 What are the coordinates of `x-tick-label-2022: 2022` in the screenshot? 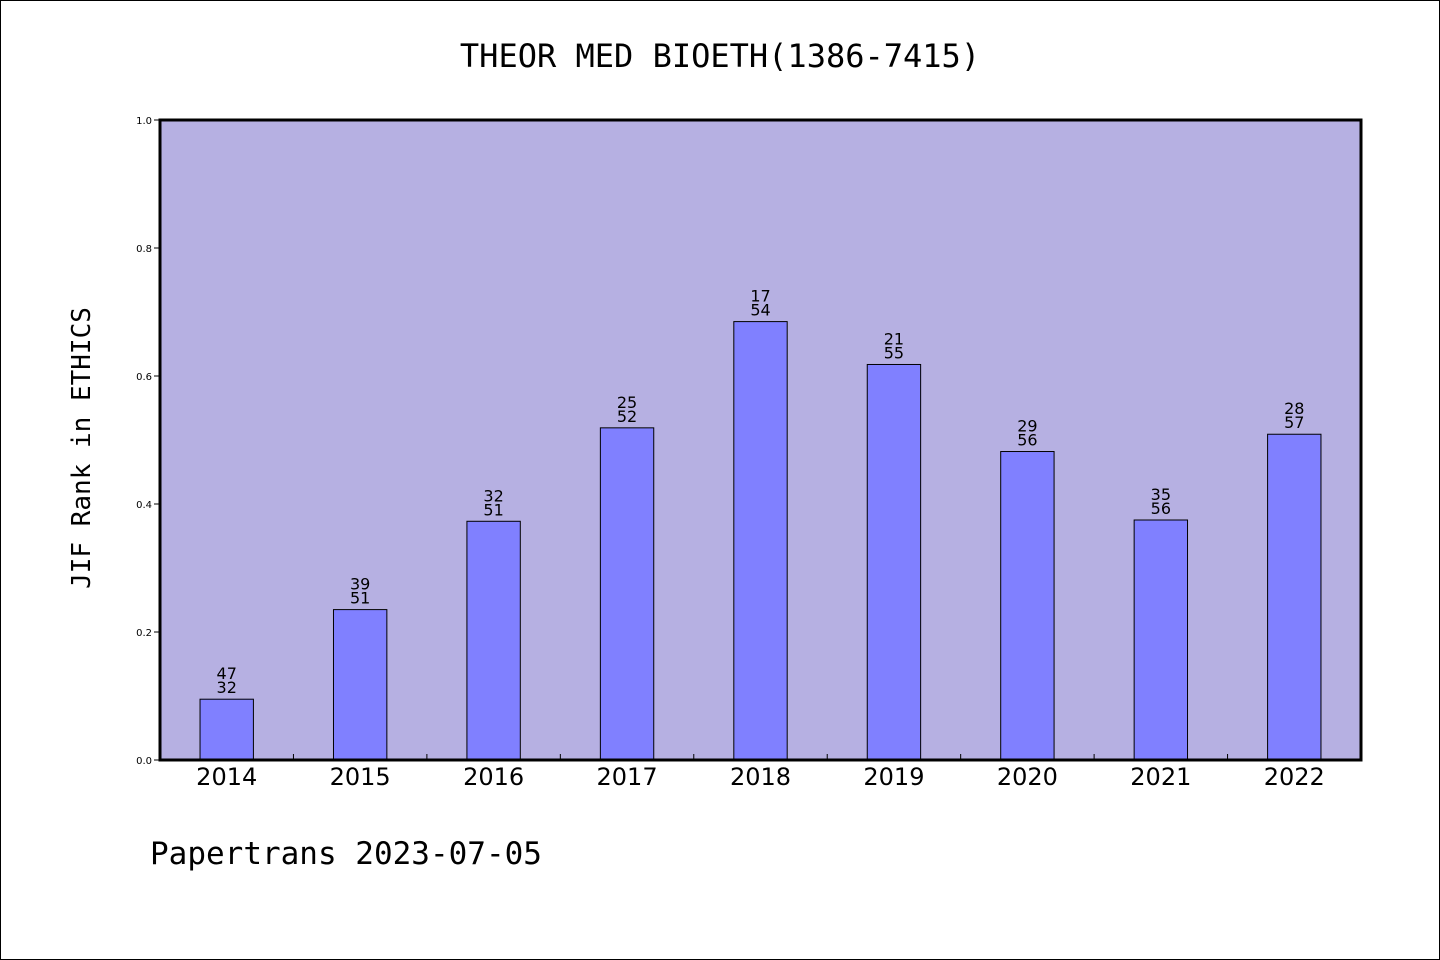 It's located at (1294, 777).